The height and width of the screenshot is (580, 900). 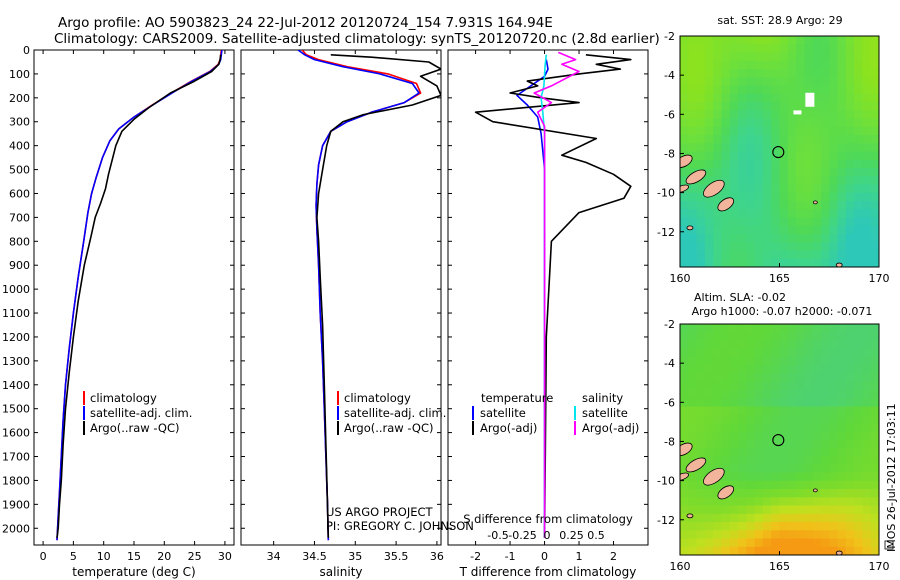 What do you see at coordinates (16, 289) in the screenshot?
I see `y-tick-label: 1000` at bounding box center [16, 289].